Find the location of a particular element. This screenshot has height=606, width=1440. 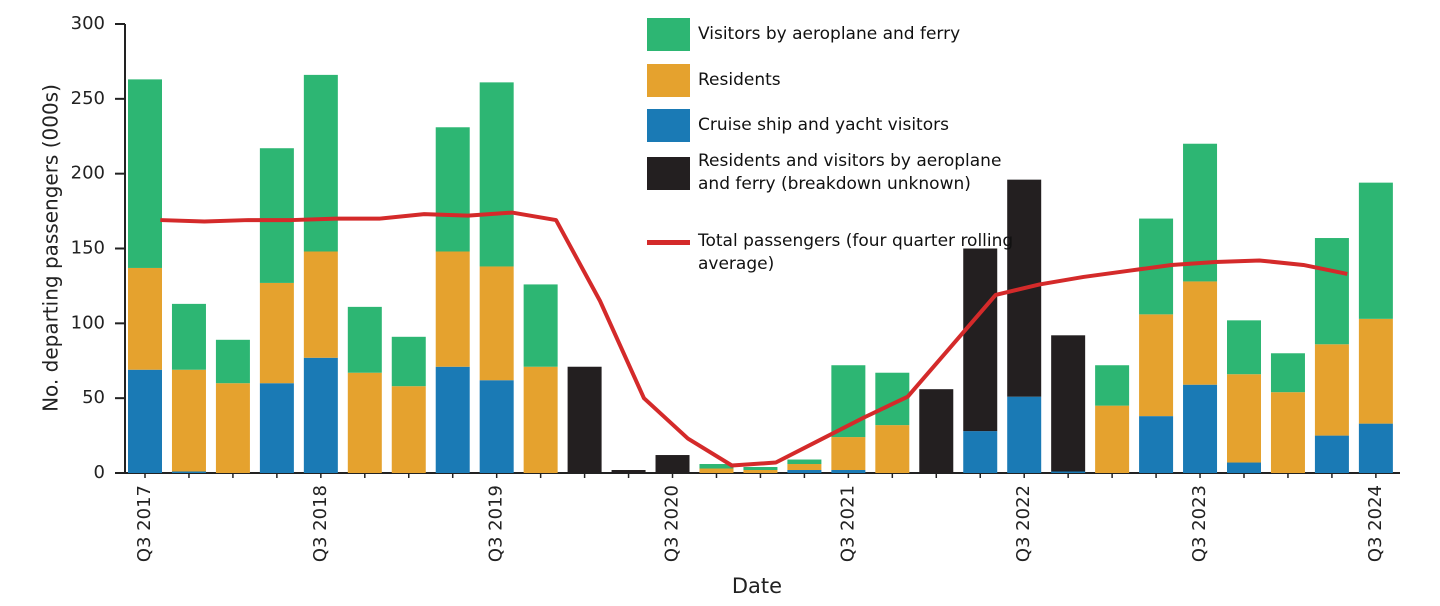

x-tick-label: Q3 2023 is located at coordinates (1199, 523).